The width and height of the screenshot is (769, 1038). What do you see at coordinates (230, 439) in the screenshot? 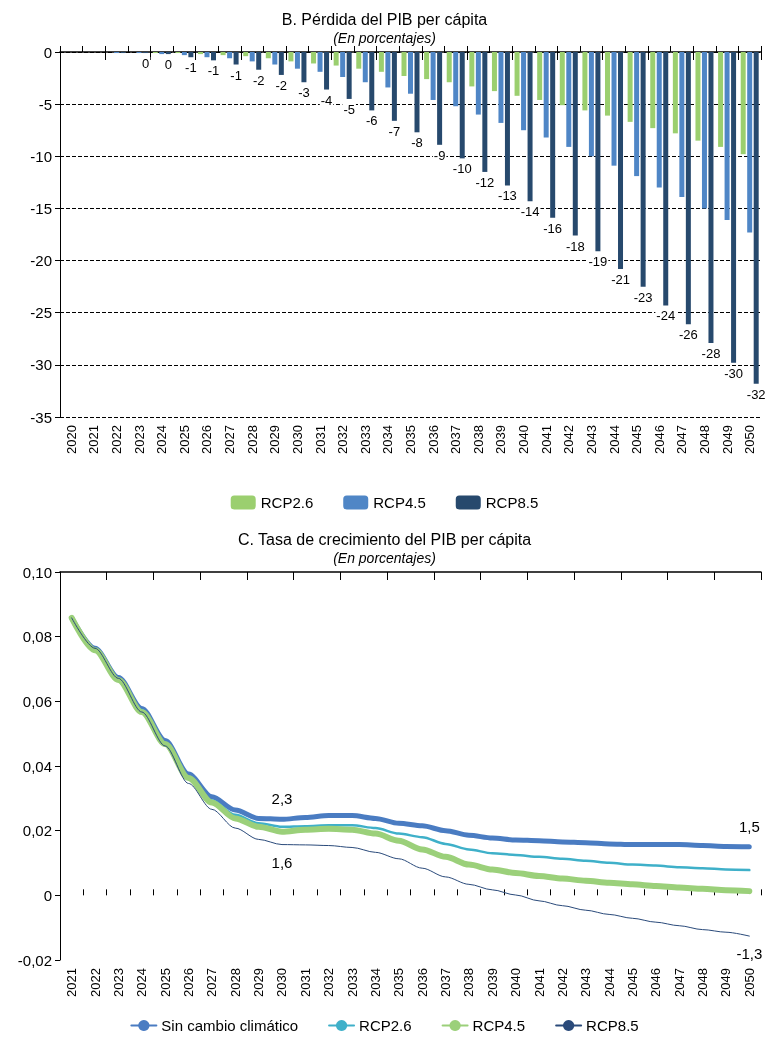
I see `x-tick-label: 2027` at bounding box center [230, 439].